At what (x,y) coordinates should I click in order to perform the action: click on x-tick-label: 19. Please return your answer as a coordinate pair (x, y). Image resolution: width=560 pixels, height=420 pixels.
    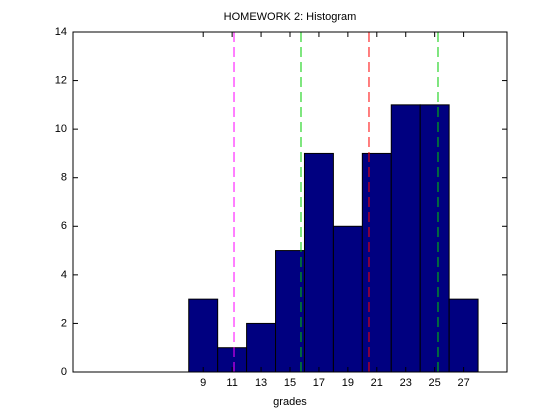
    Looking at the image, I should click on (348, 383).